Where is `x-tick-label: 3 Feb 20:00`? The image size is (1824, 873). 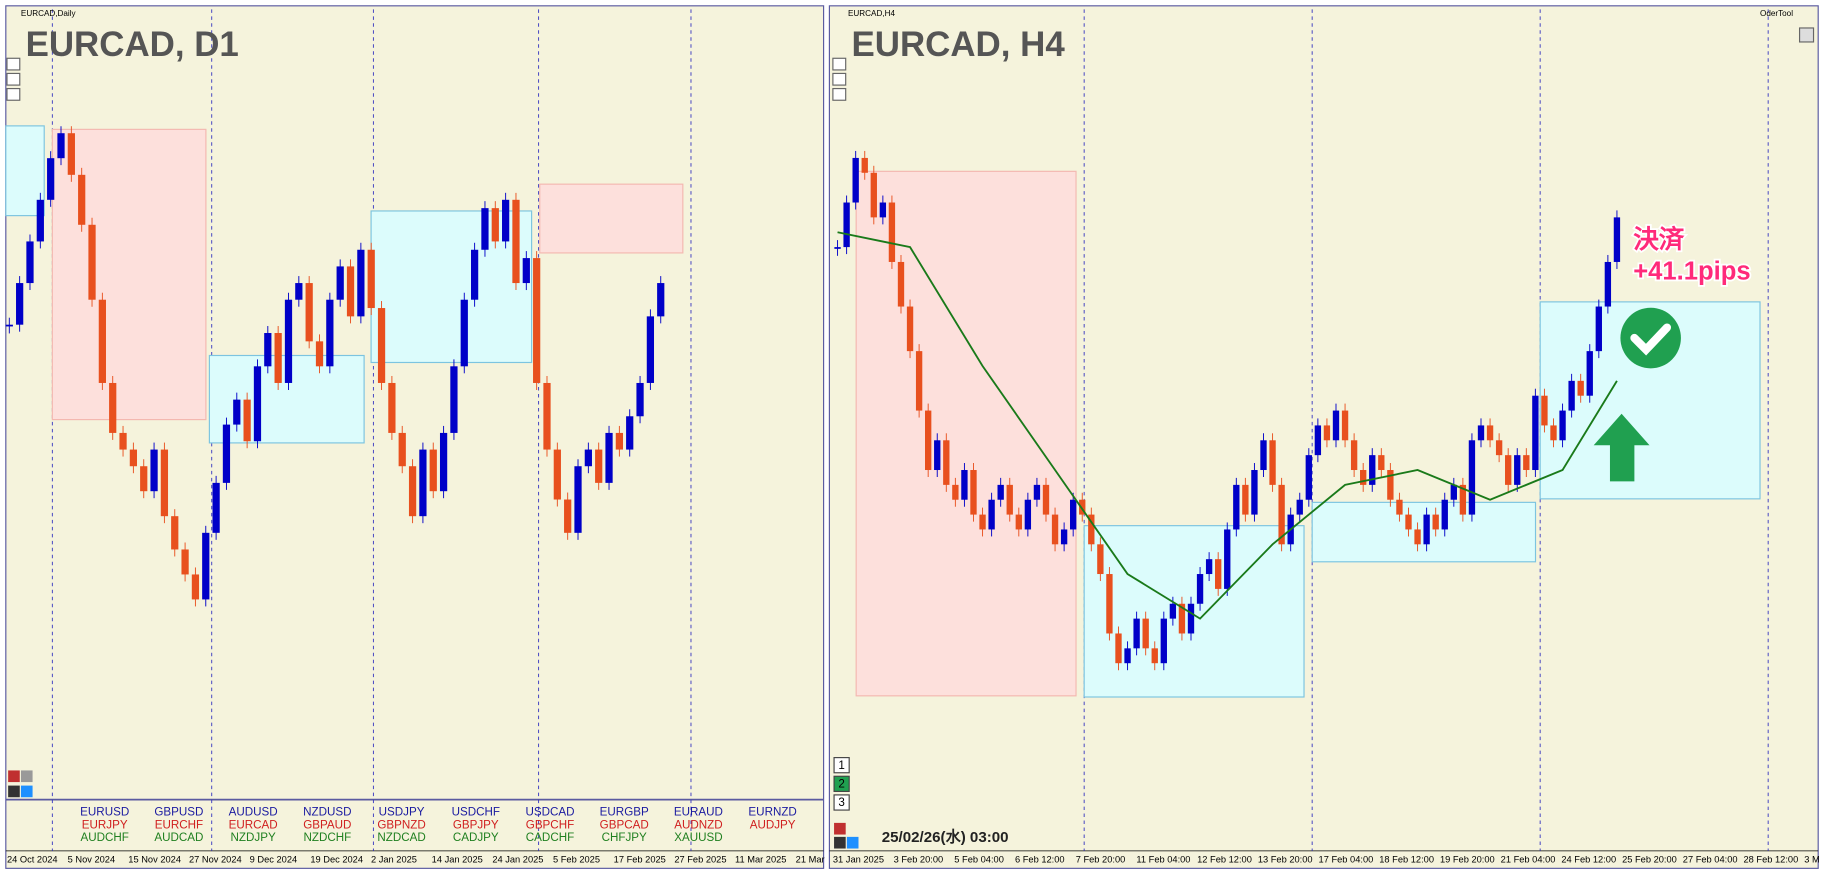 x-tick-label: 3 Feb 20:00 is located at coordinates (919, 860).